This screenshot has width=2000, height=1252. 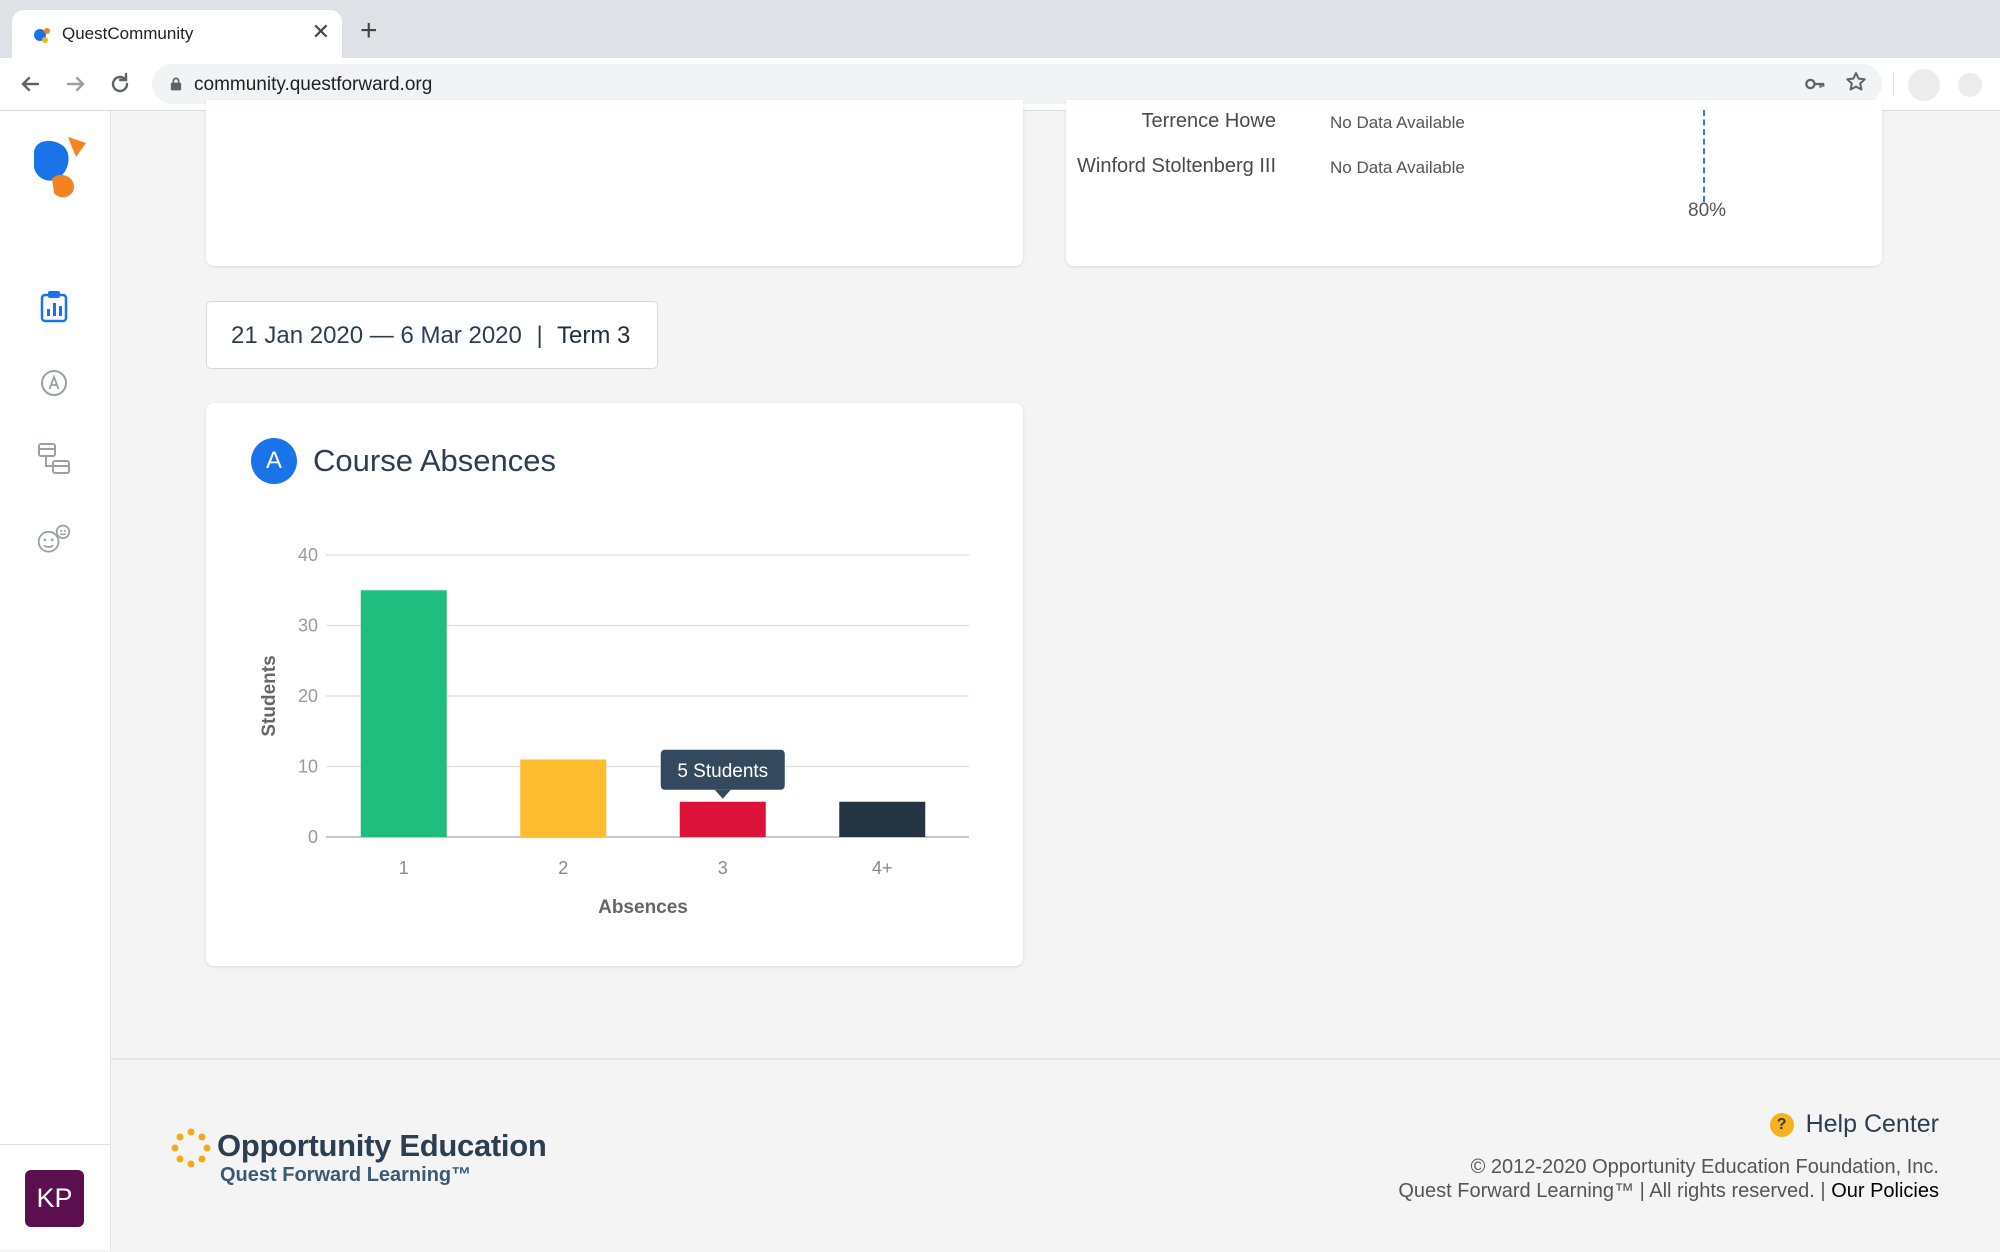 I want to click on threshold-label: 80%, so click(x=1707, y=210).